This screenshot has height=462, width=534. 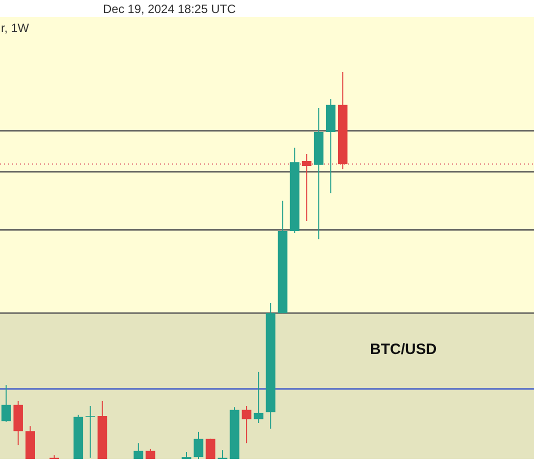 What do you see at coordinates (403, 349) in the screenshot?
I see `text: BTC/USD` at bounding box center [403, 349].